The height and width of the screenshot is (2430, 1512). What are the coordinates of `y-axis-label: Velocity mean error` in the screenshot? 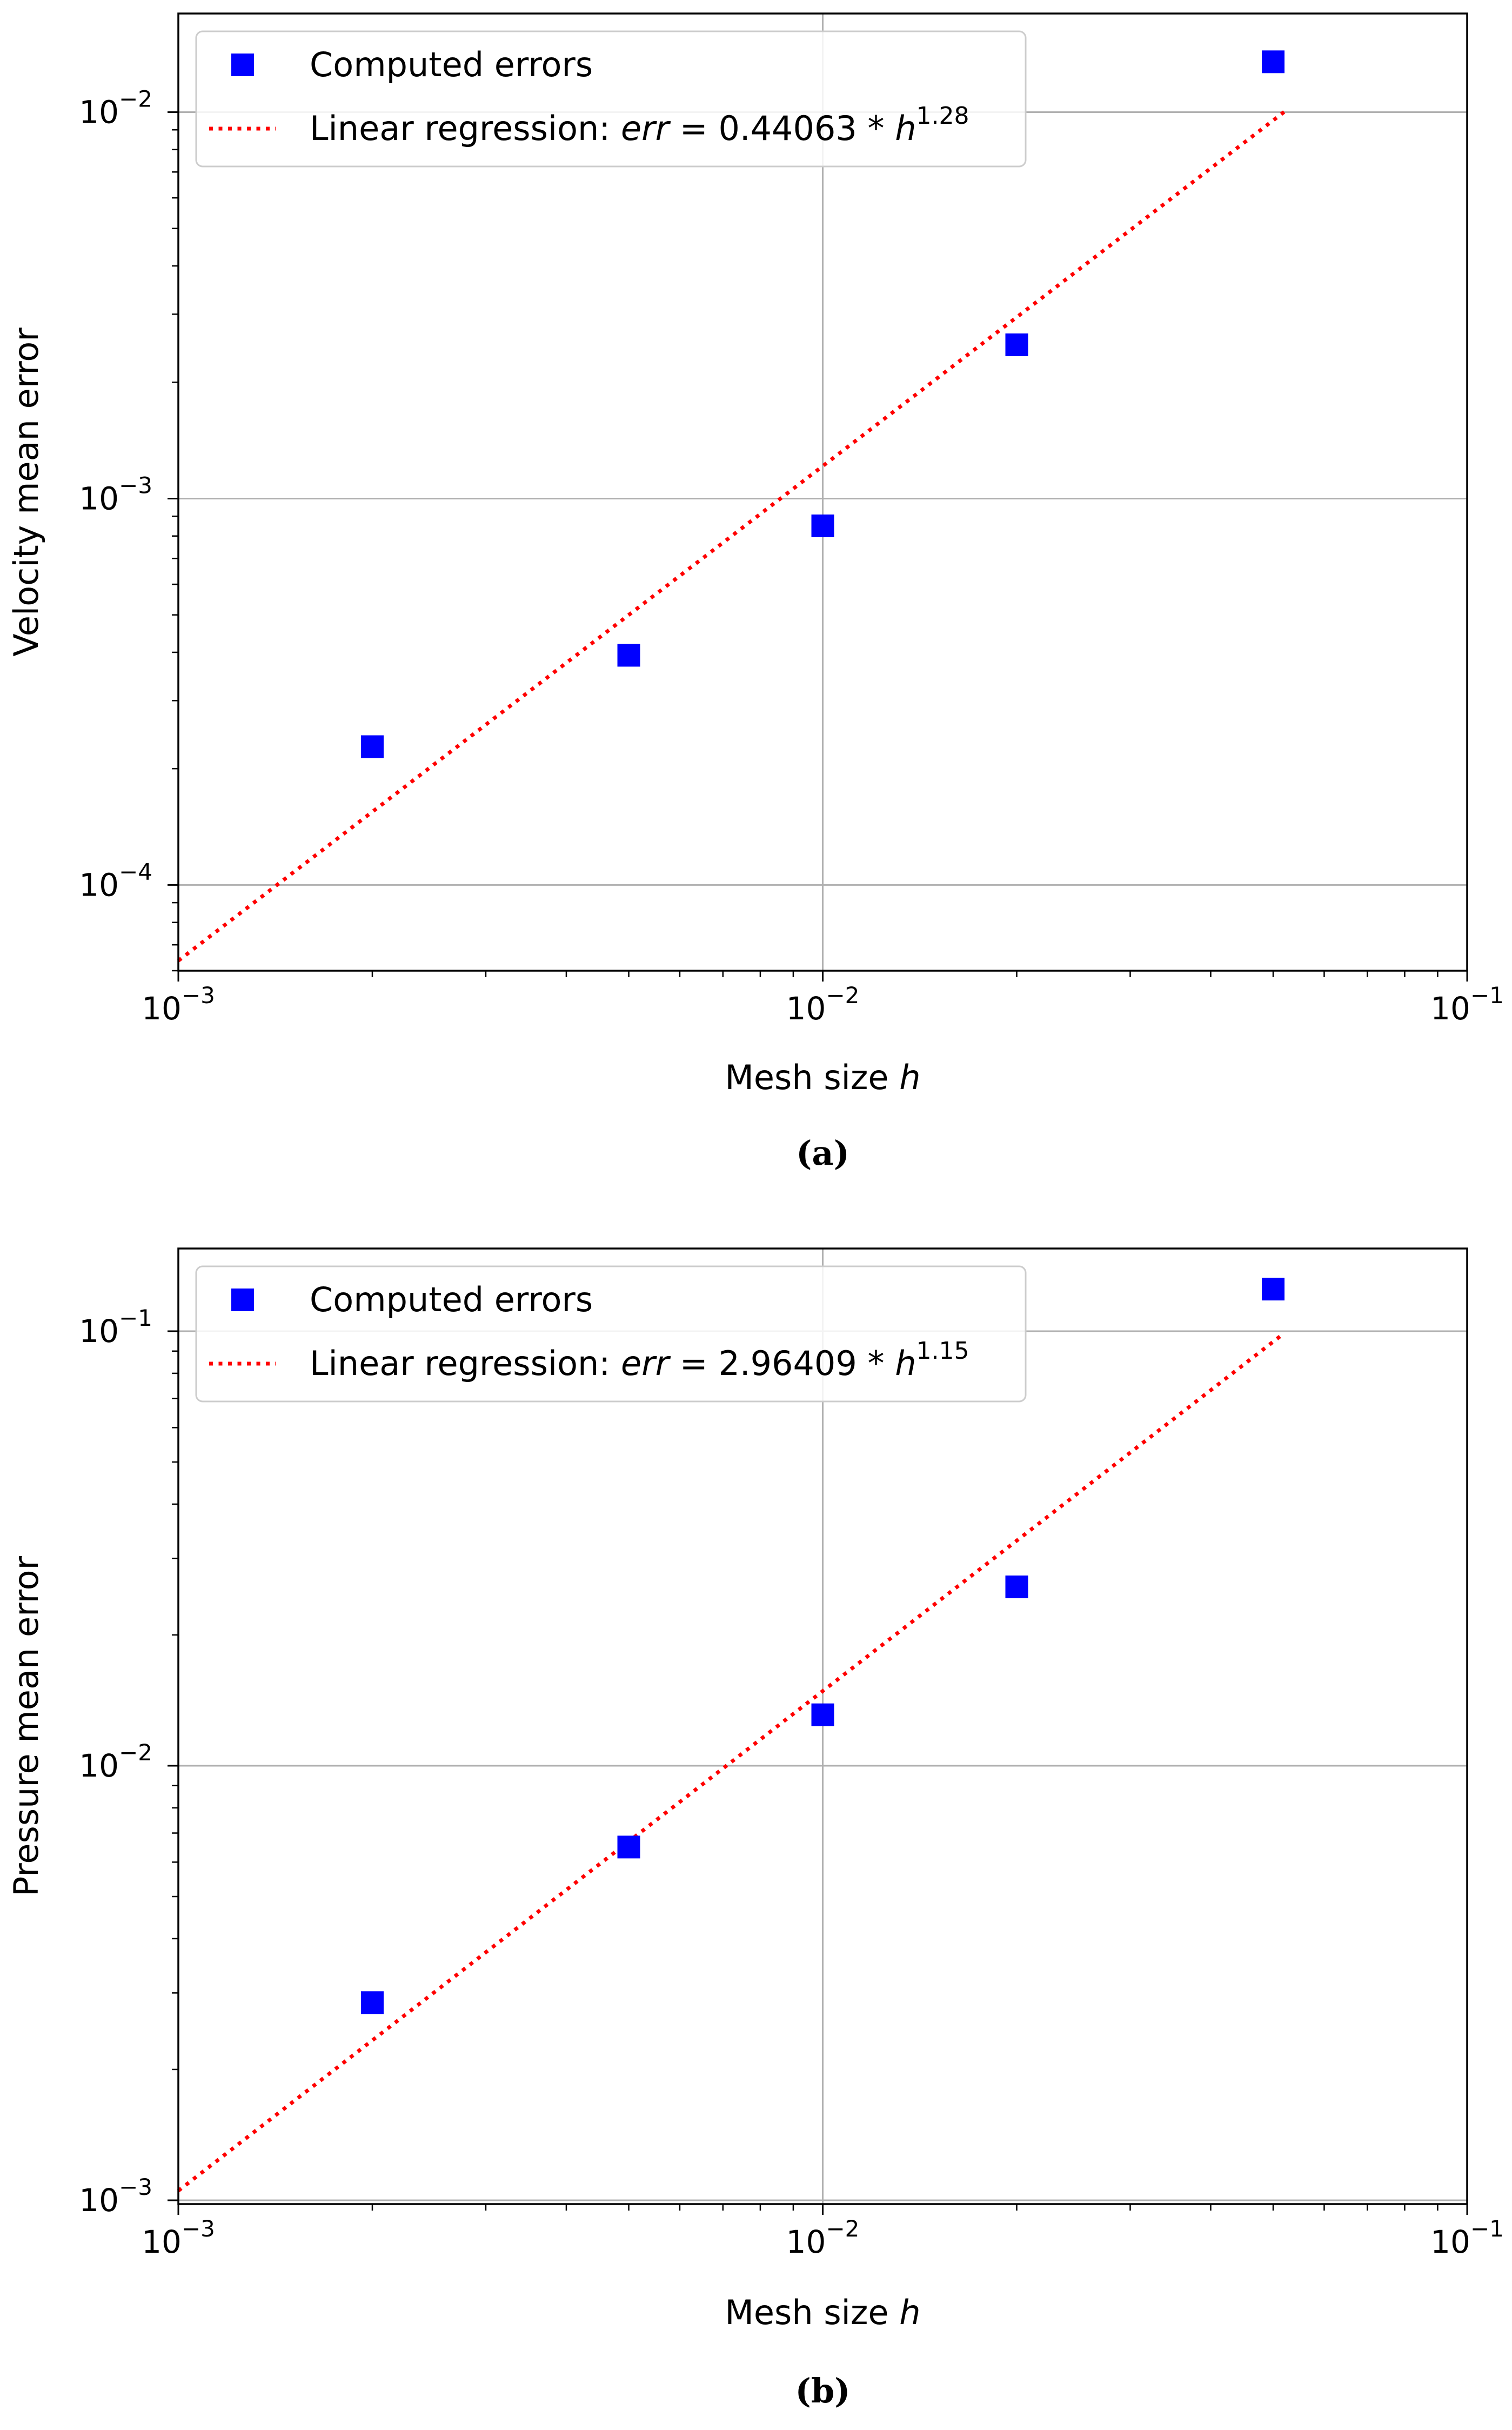 It's located at (26, 492).